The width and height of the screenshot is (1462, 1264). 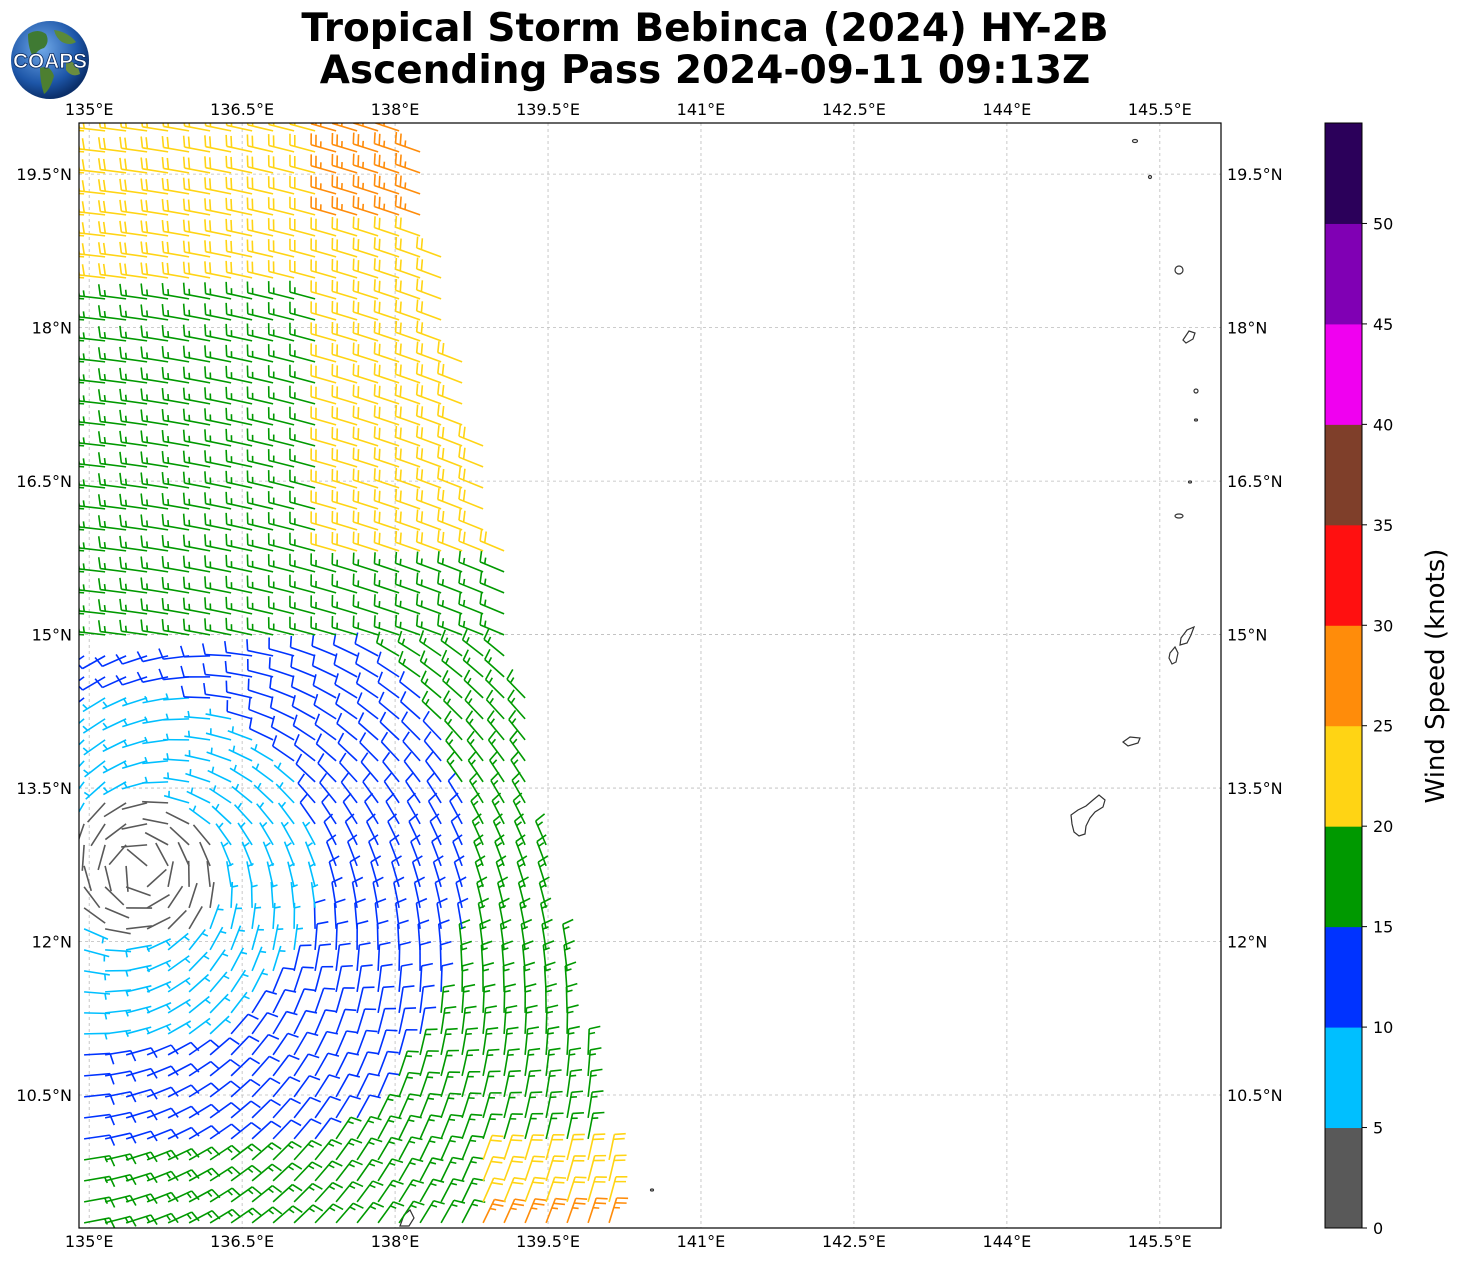 I want to click on colorbar-tick-label: 35, so click(x=1383, y=525).